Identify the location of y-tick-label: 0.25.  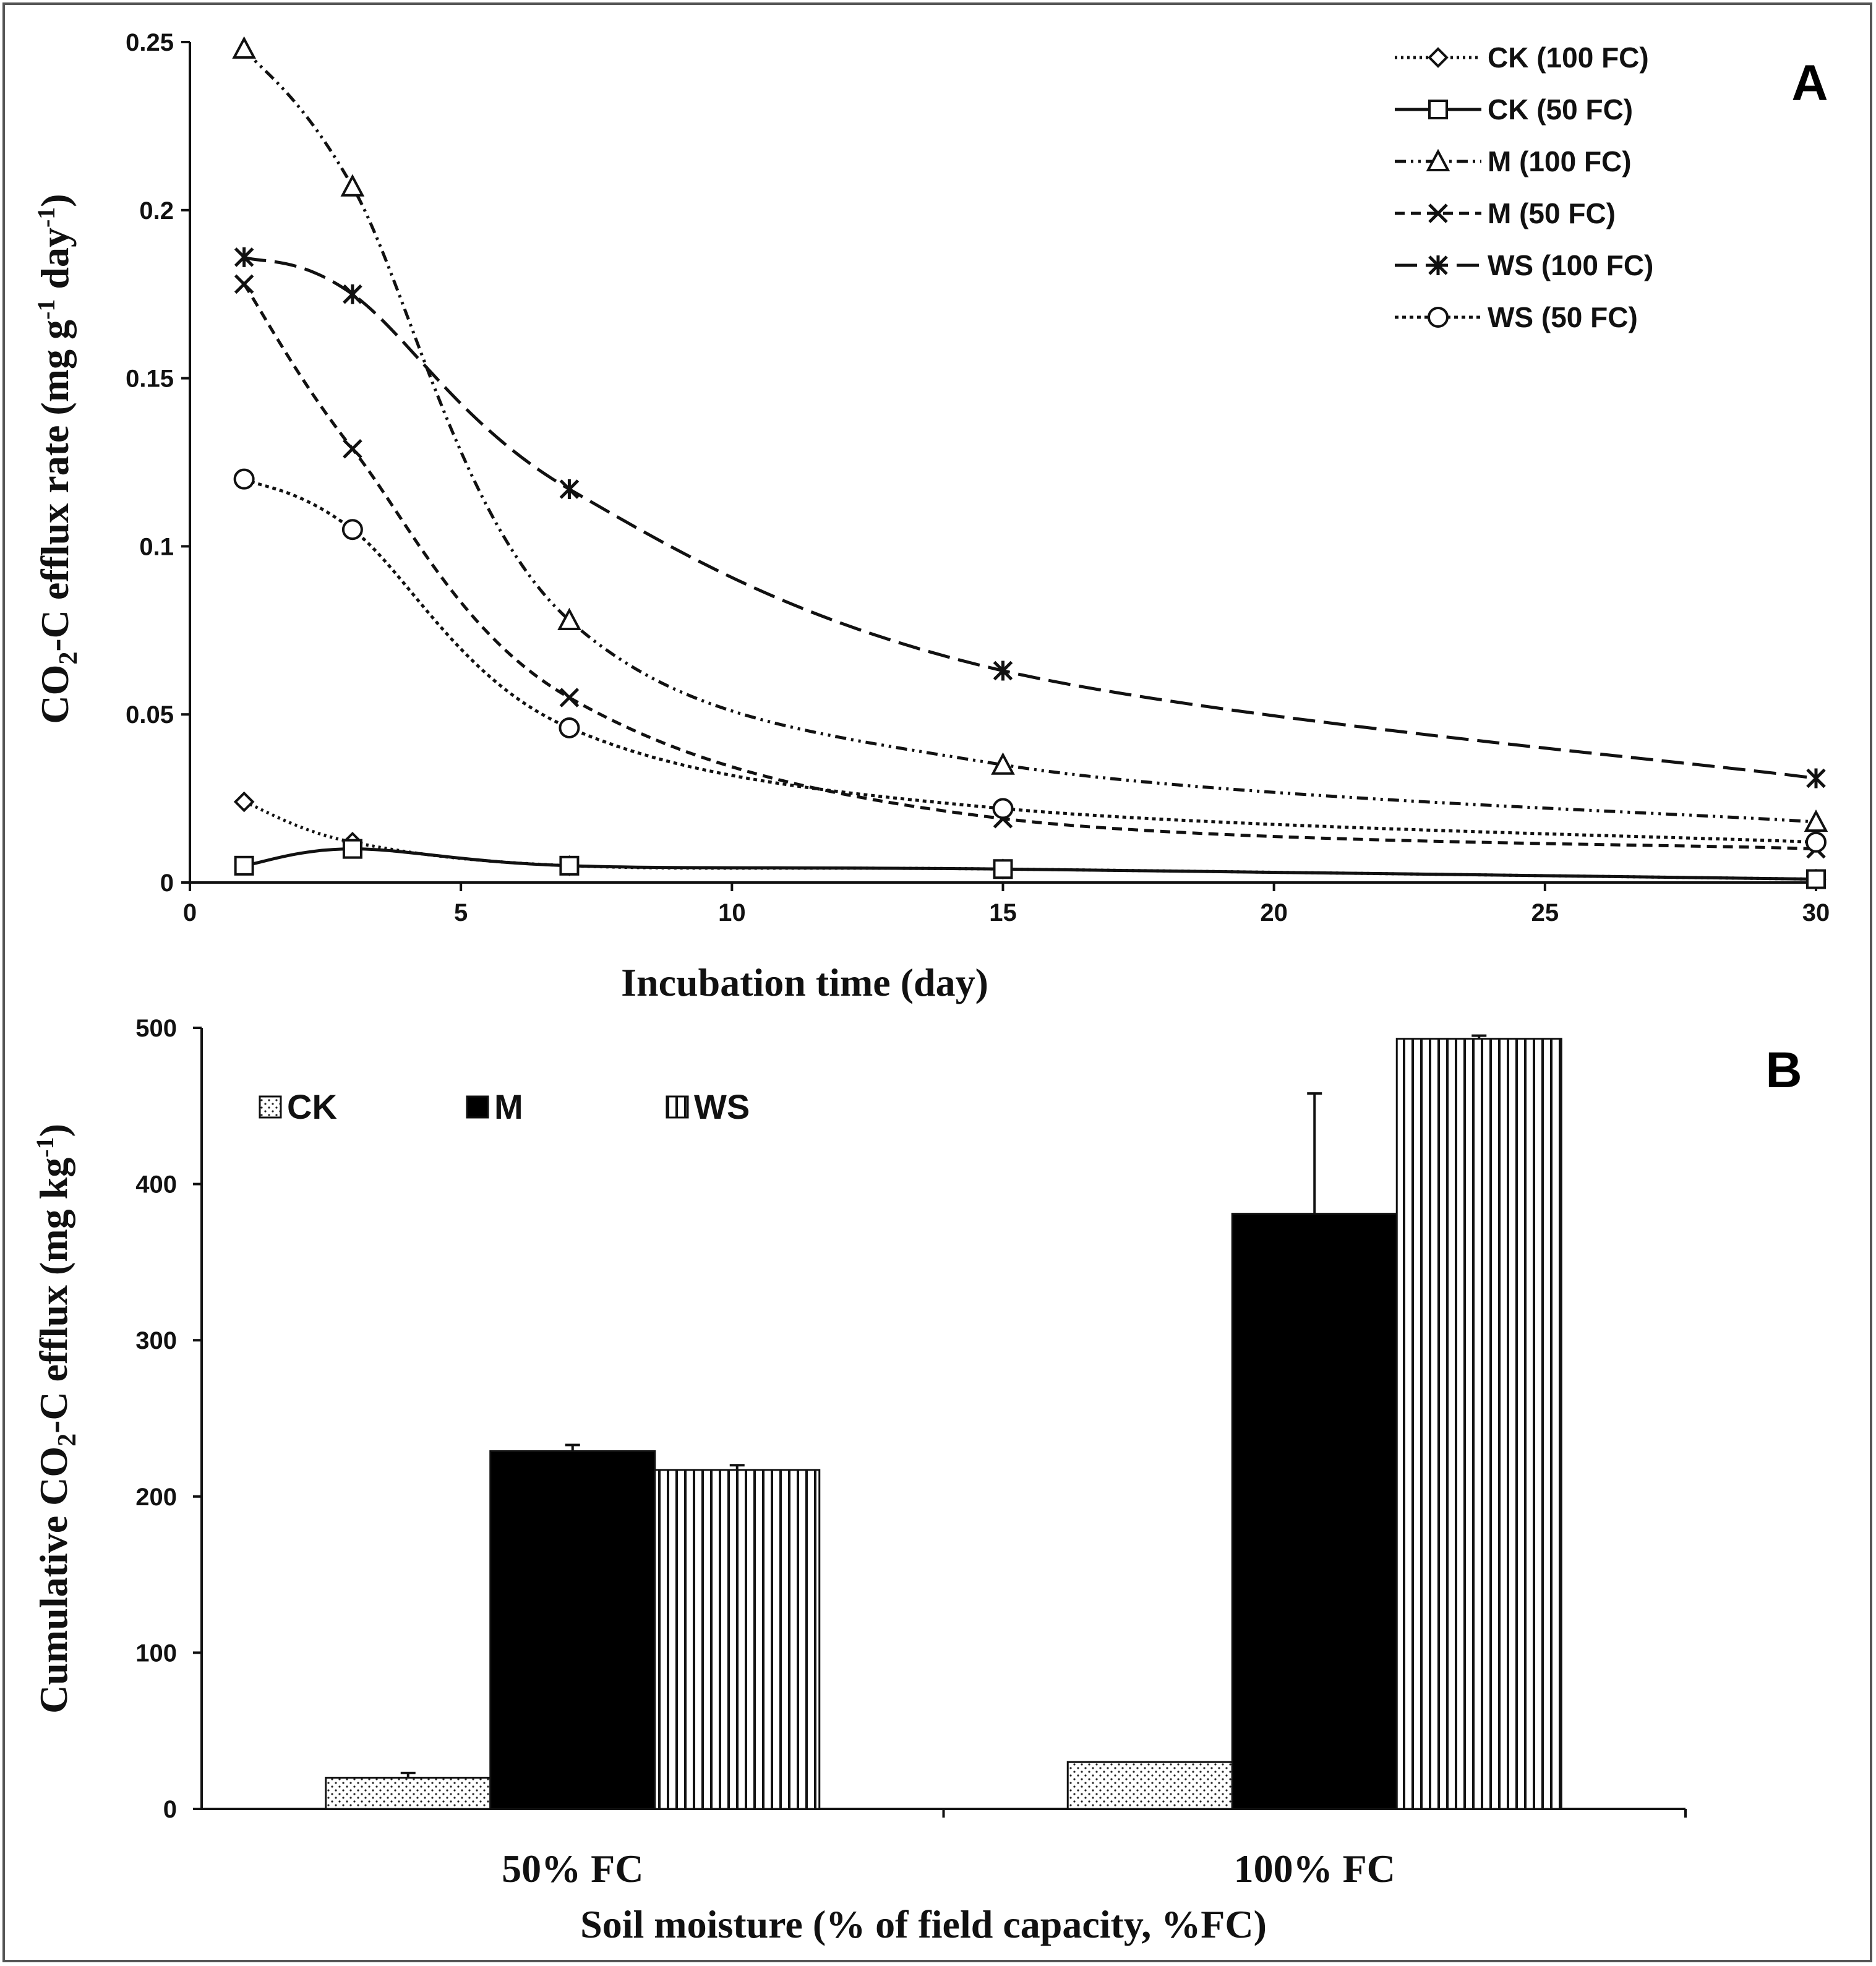
(150, 42).